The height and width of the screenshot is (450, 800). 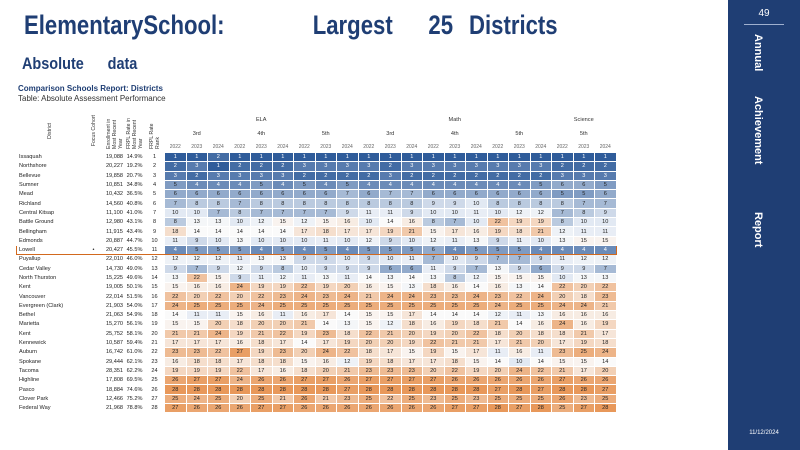 What do you see at coordinates (134, 213) in the screenshot?
I see `cell-frpl: 41.0%` at bounding box center [134, 213].